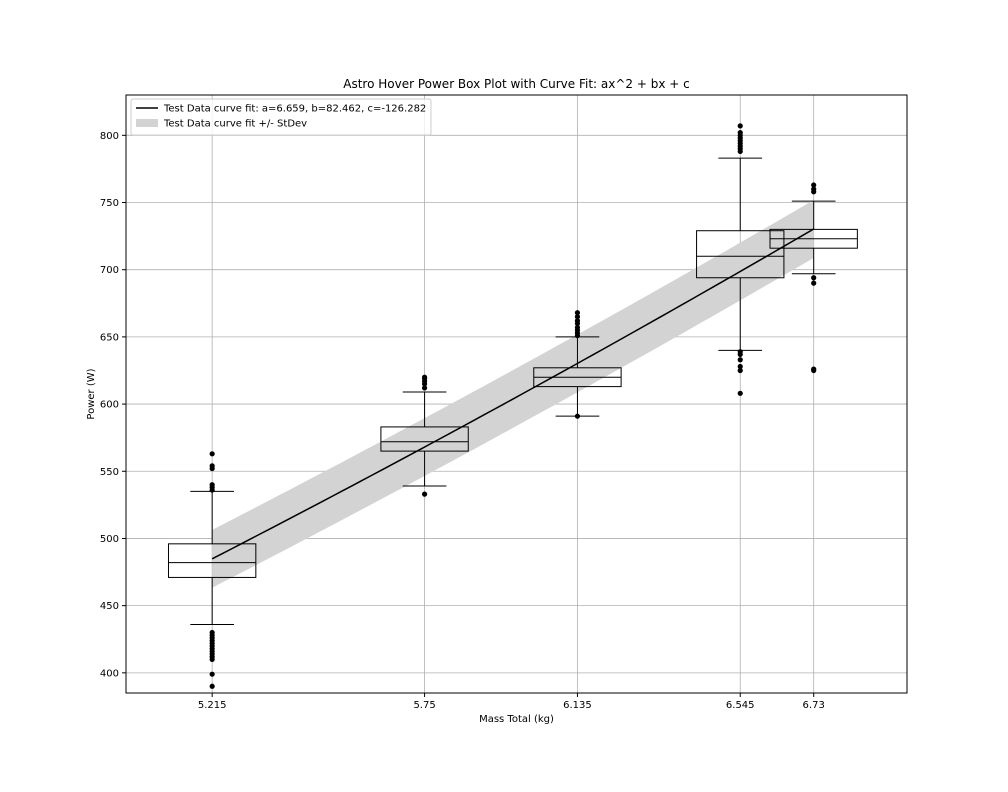 The height and width of the screenshot is (792, 1008). What do you see at coordinates (109, 539) in the screenshot?
I see `y-tick-label: 500` at bounding box center [109, 539].